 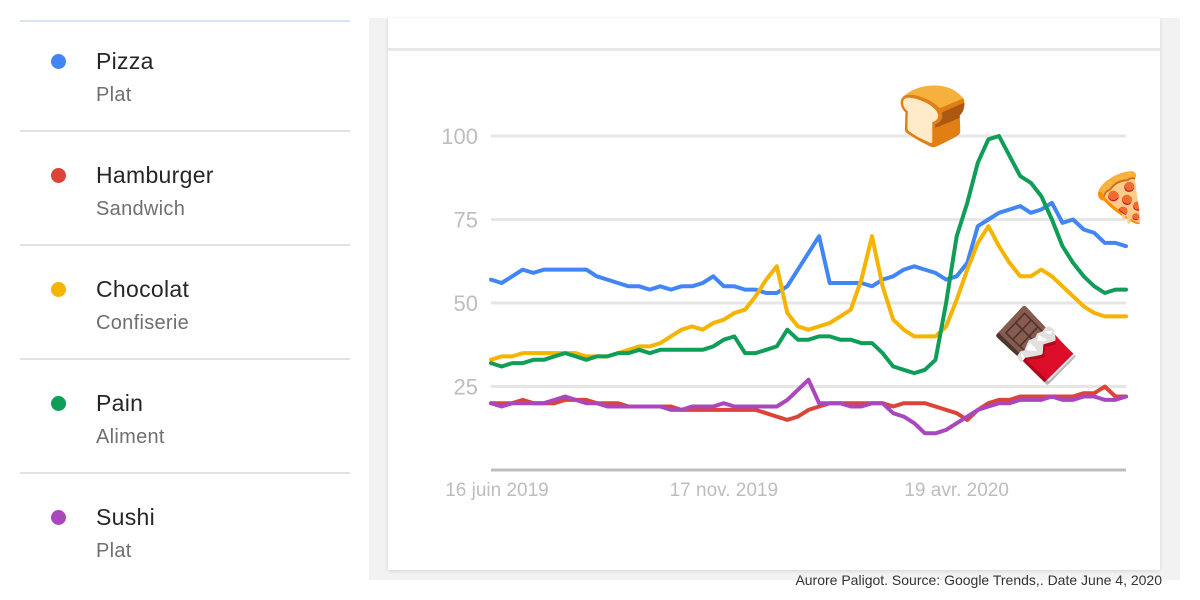 What do you see at coordinates (497, 490) in the screenshot?
I see `x-tick-label: 16 juin 2019` at bounding box center [497, 490].